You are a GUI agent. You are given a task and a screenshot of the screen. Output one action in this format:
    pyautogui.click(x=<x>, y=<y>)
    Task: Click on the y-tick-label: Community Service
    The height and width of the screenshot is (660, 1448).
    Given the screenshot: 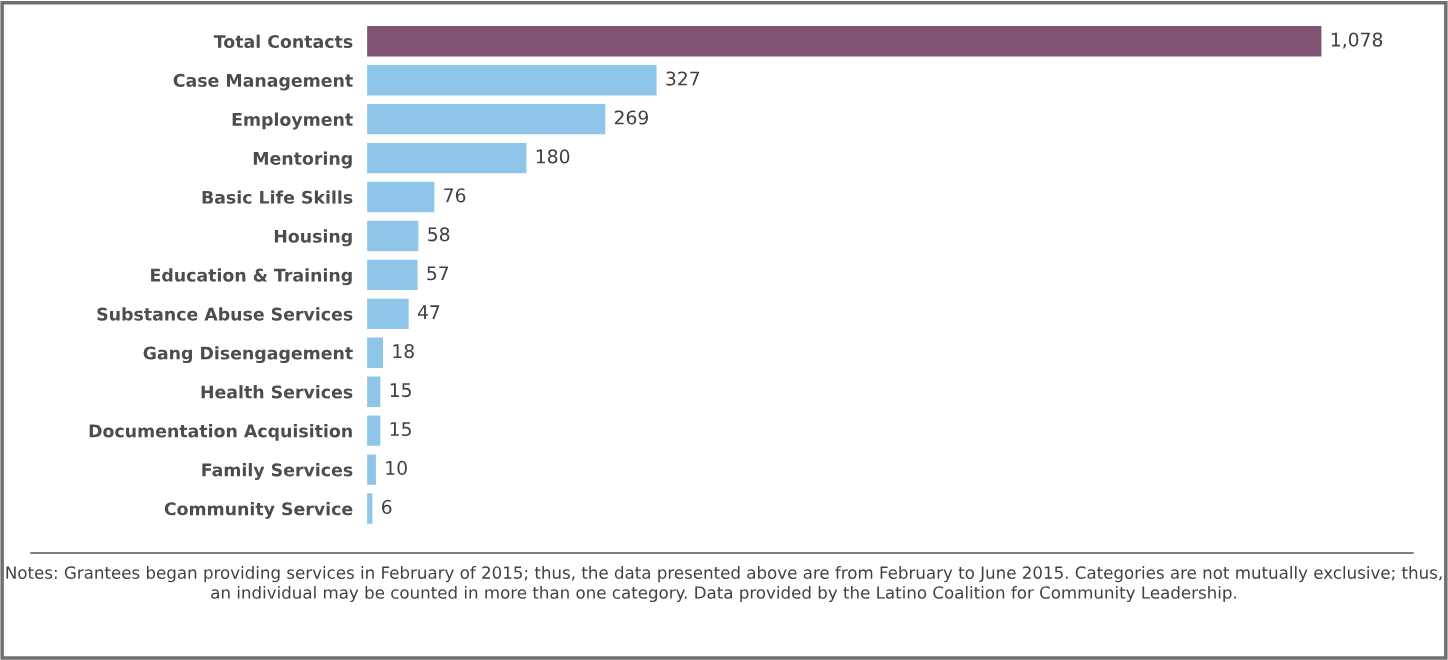 What is the action you would take?
    pyautogui.click(x=258, y=510)
    